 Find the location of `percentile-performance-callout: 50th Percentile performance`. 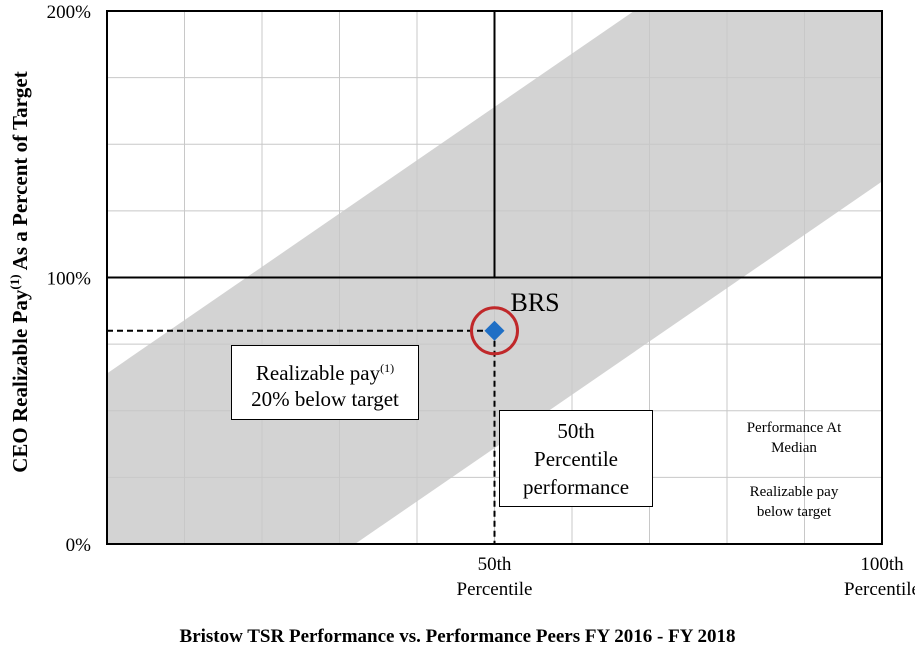

percentile-performance-callout: 50th Percentile performance is located at coordinates (576, 458).